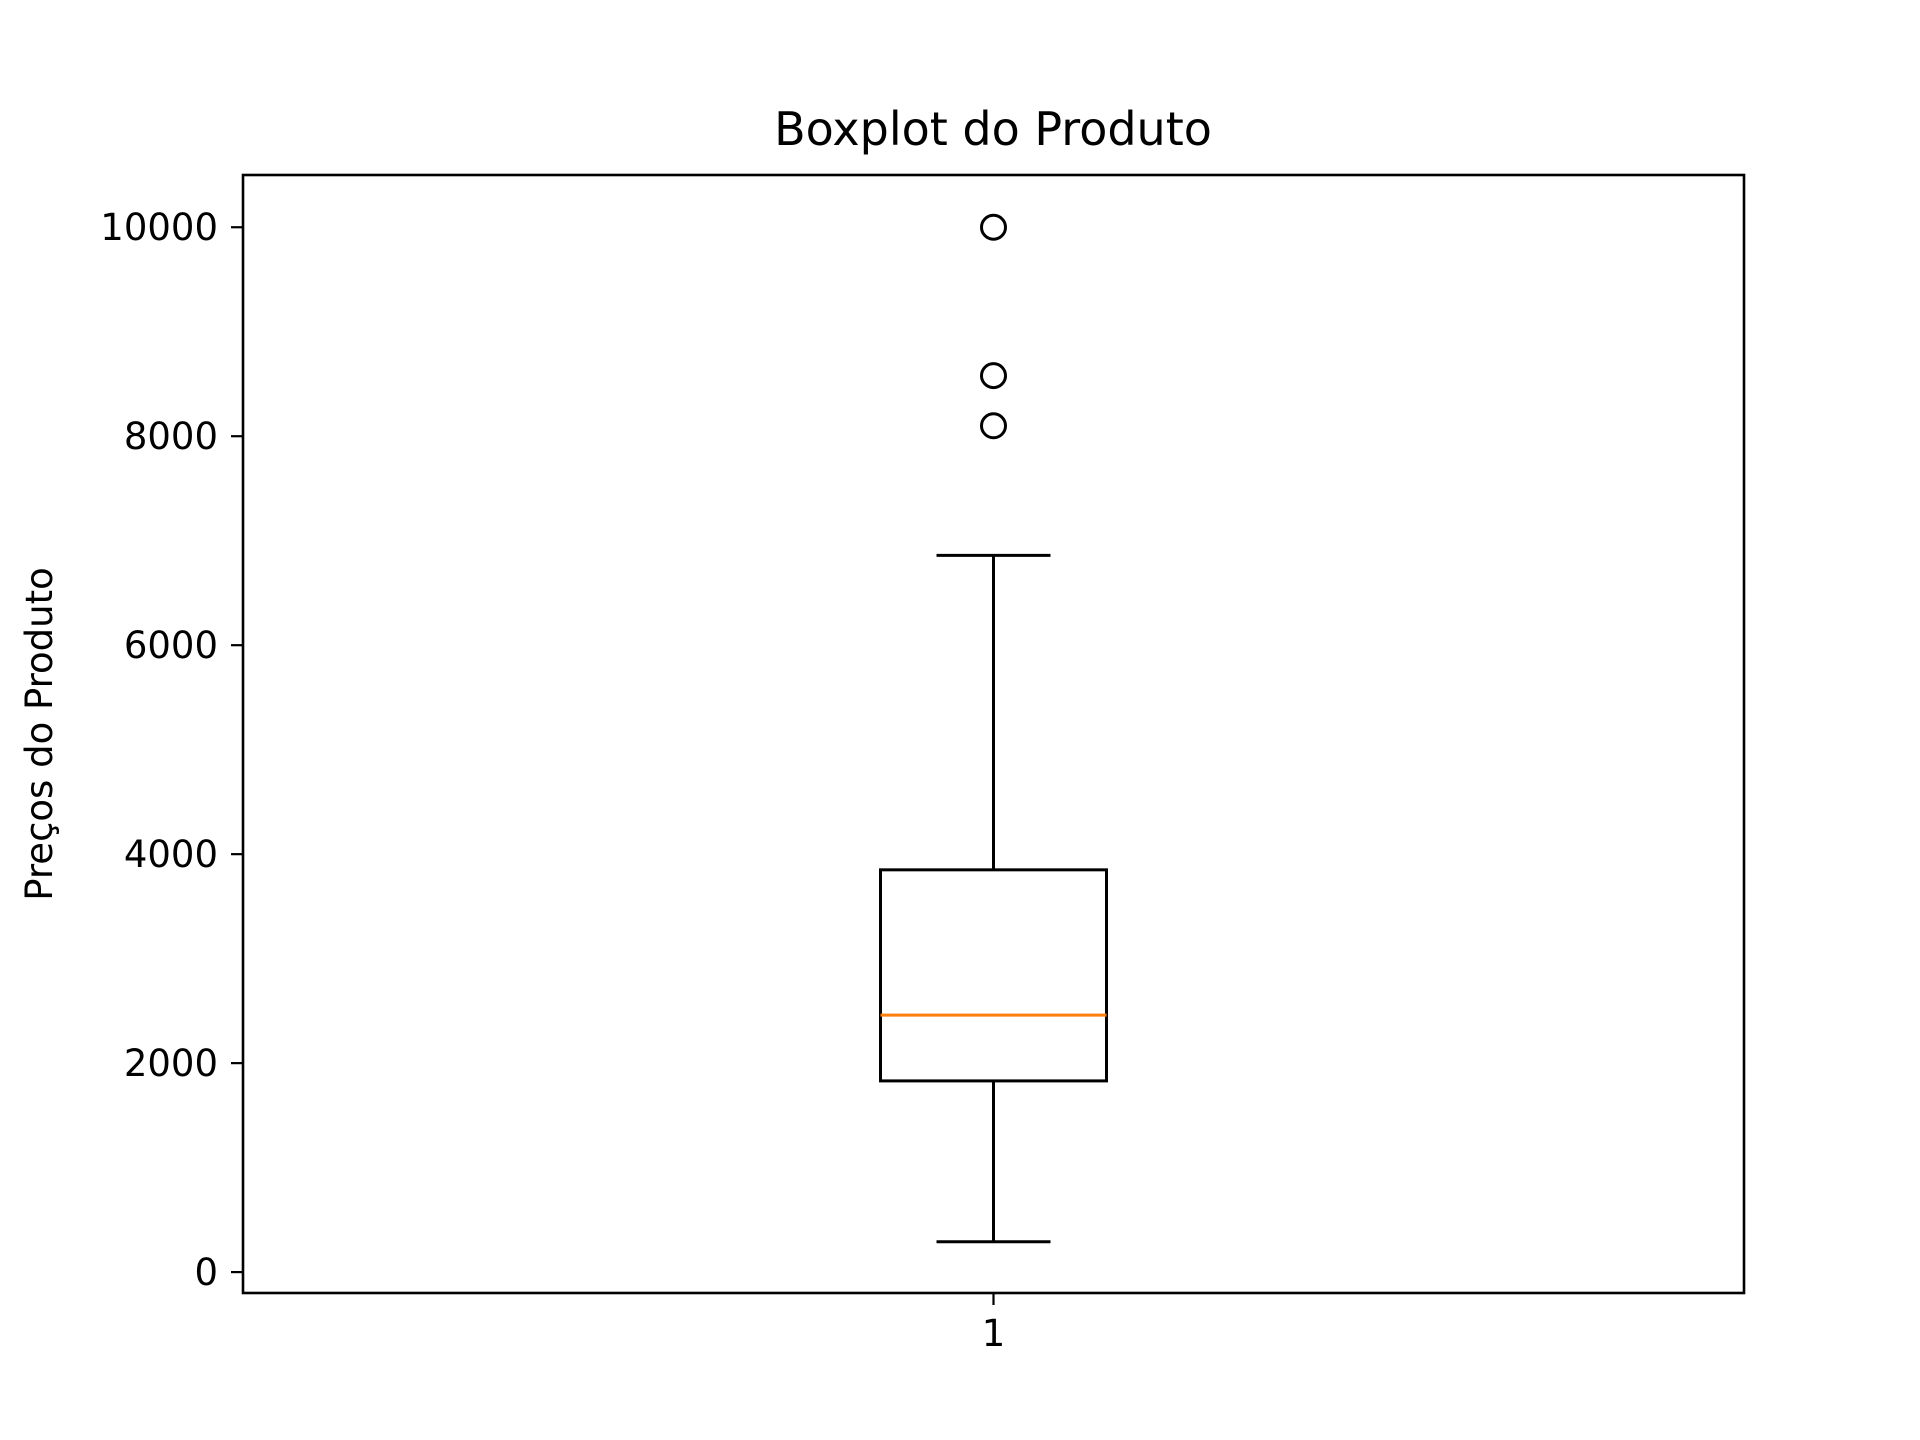  What do you see at coordinates (206, 1272) in the screenshot?
I see `y-tick-label: 0` at bounding box center [206, 1272].